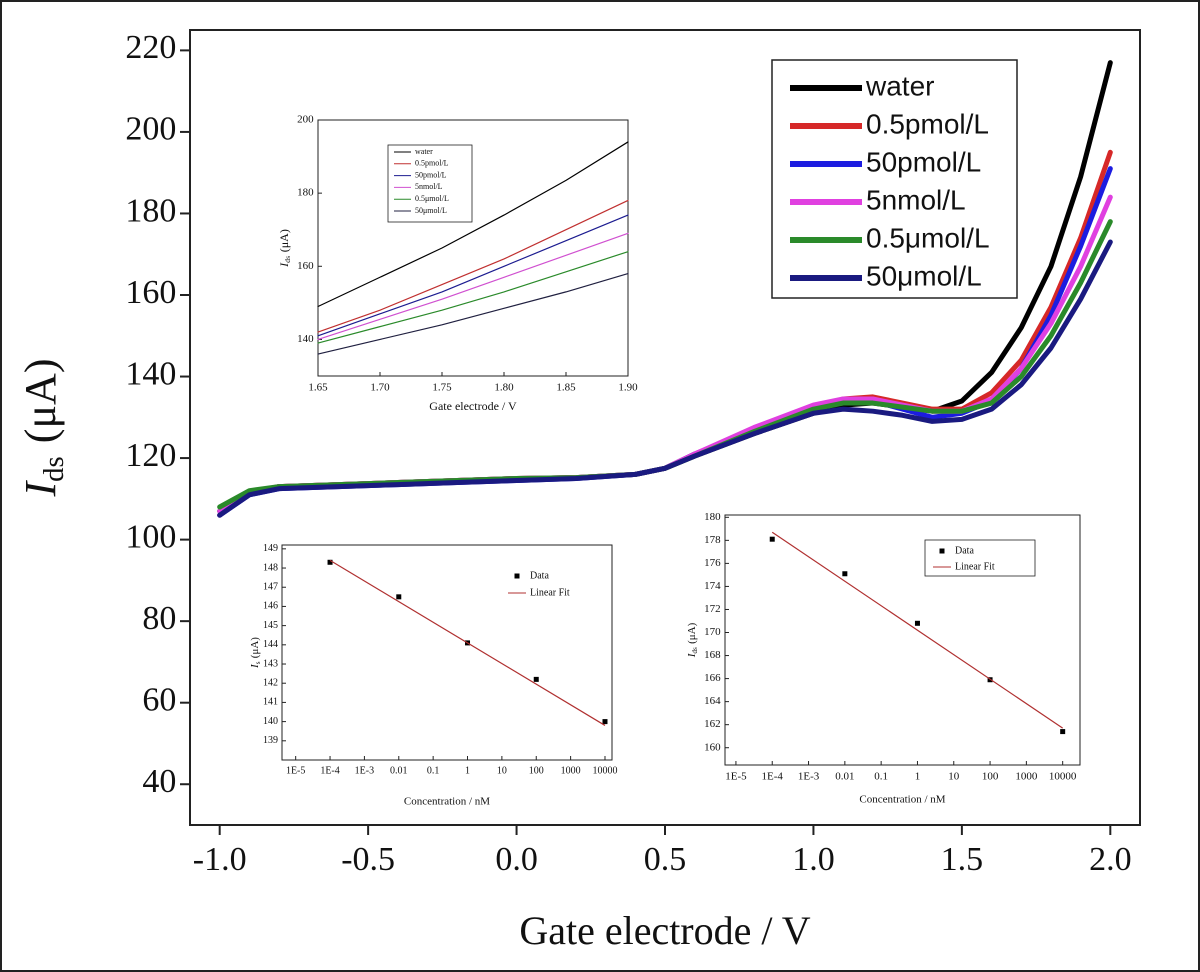 Image resolution: width=1200 pixels, height=972 pixels. Describe the element at coordinates (270, 644) in the screenshot. I see `y-tick-label: 144` at that location.